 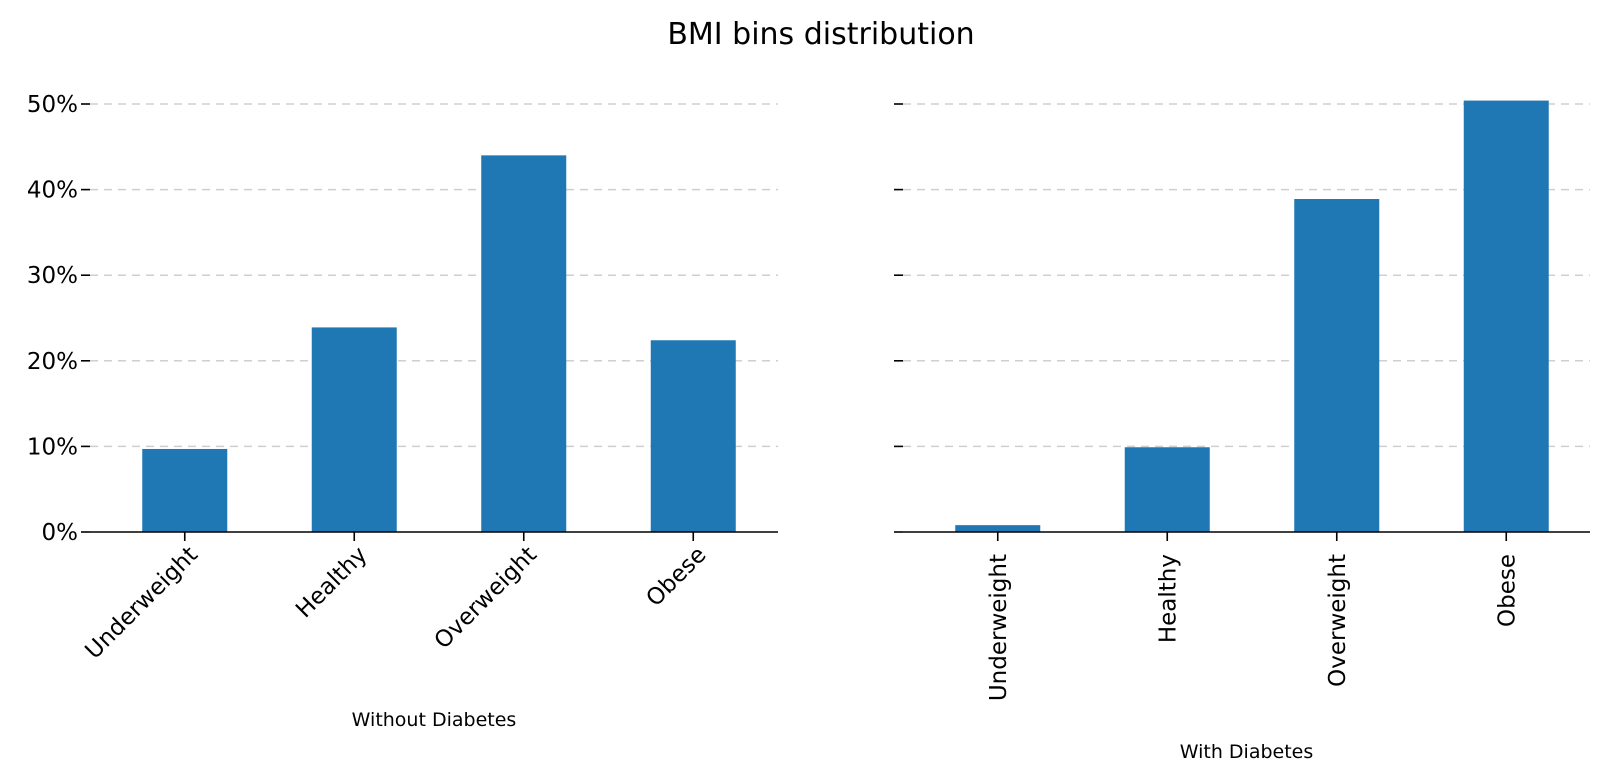 What do you see at coordinates (1247, 752) in the screenshot?
I see `x-axis-label: With Diabetes` at bounding box center [1247, 752].